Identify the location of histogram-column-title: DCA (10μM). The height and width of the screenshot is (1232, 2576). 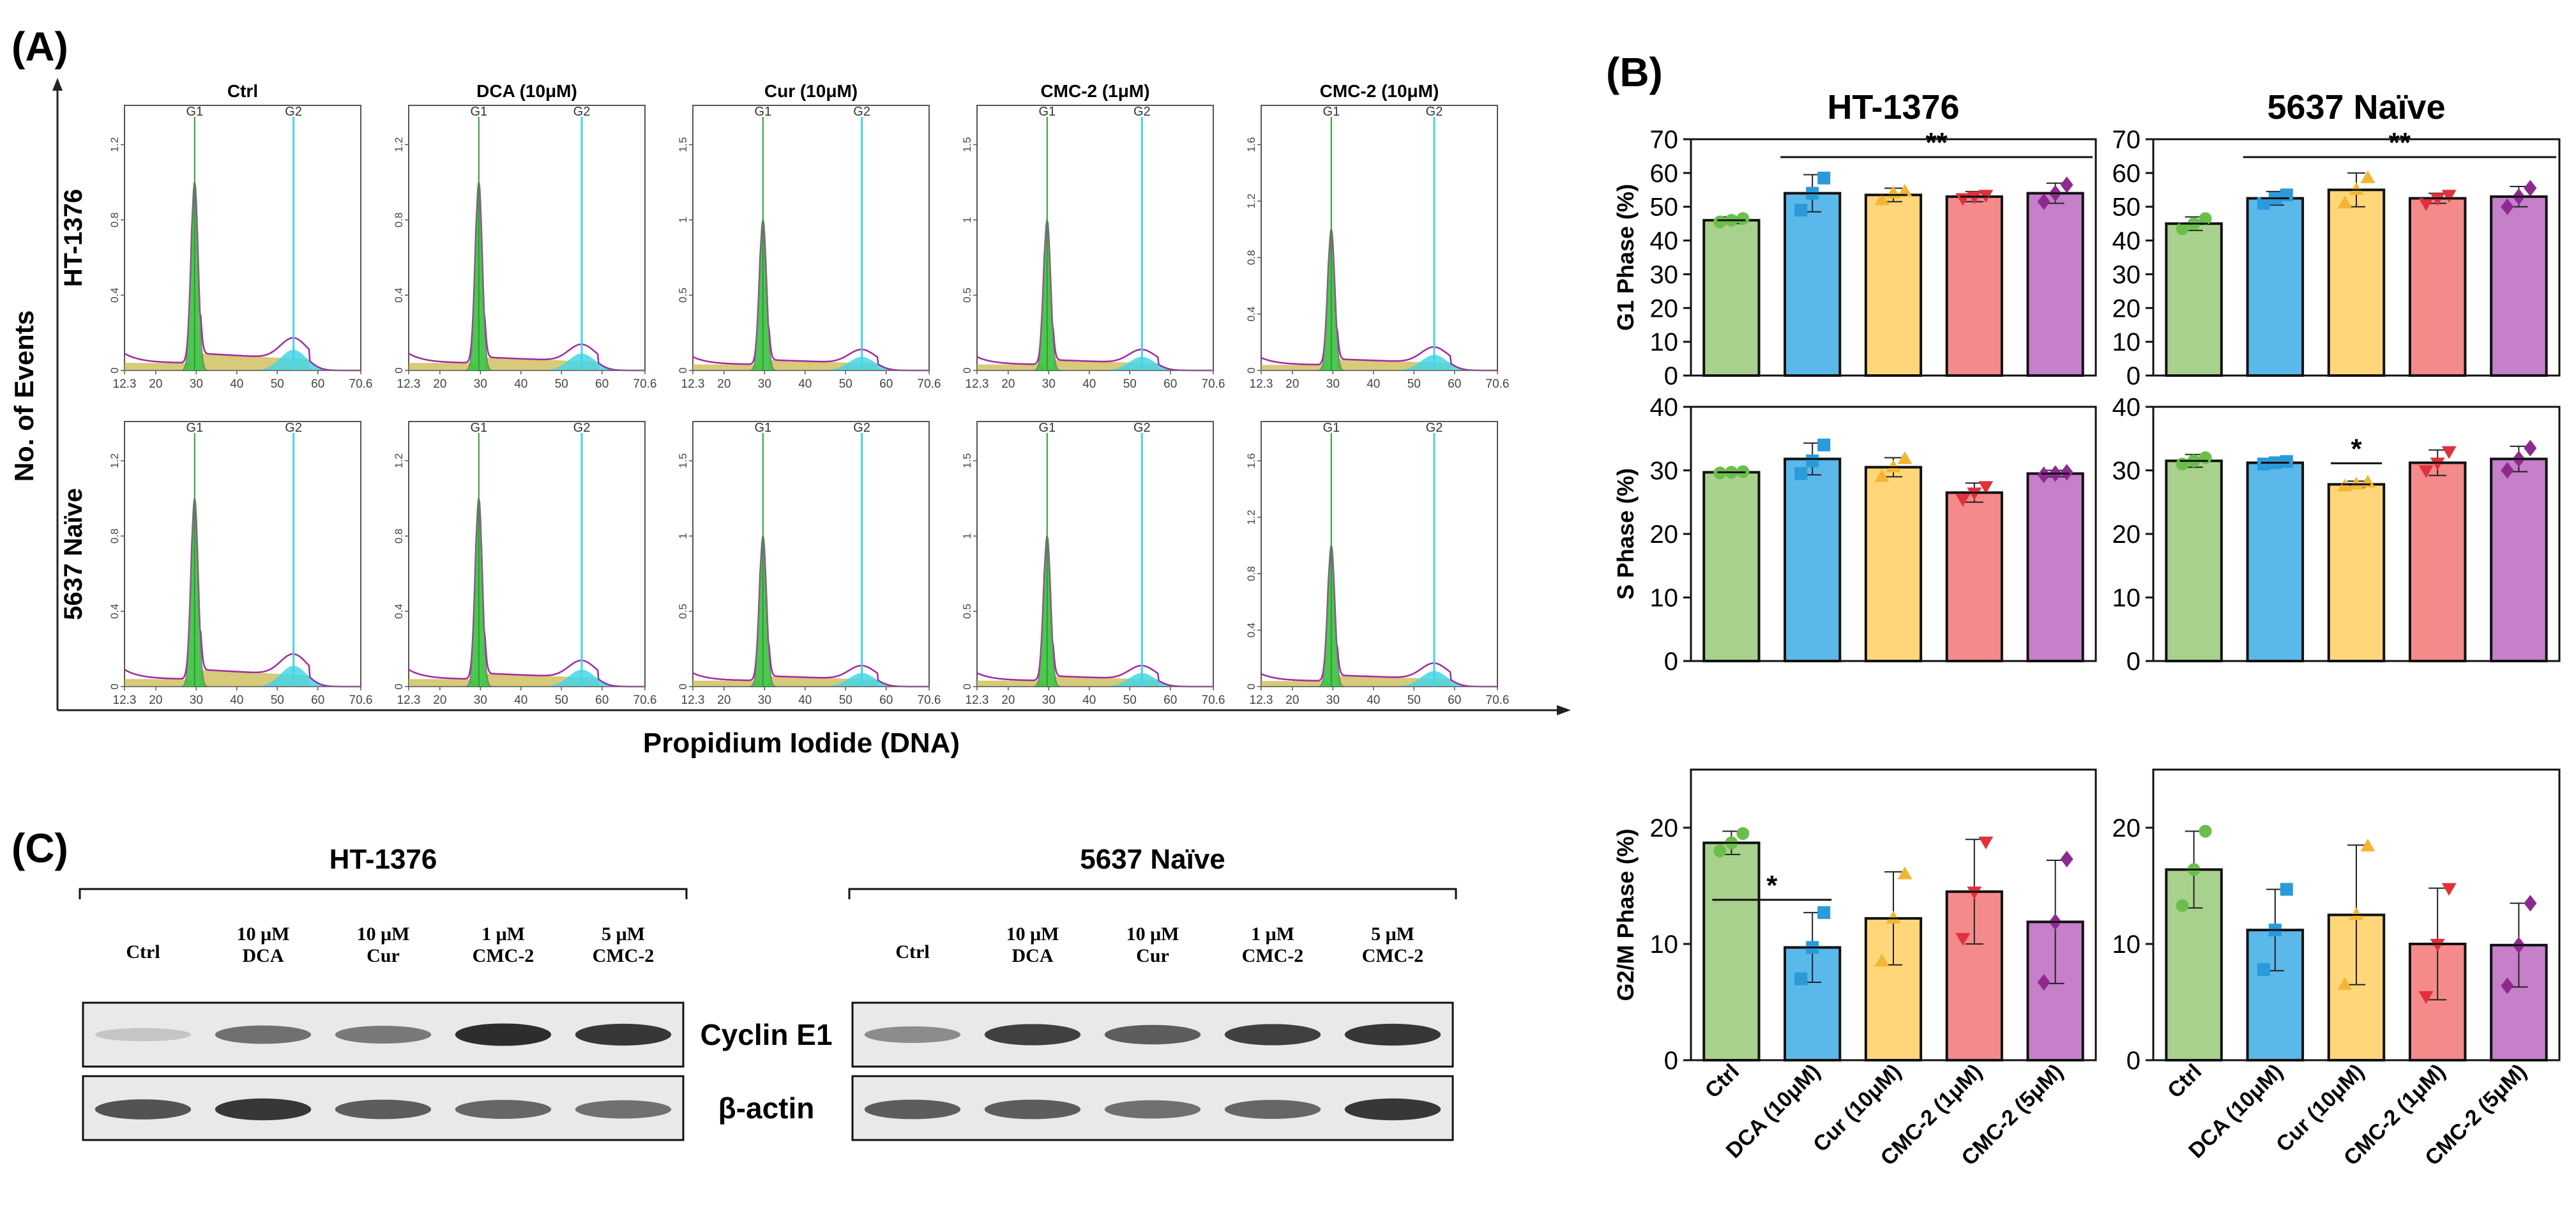
(527, 91).